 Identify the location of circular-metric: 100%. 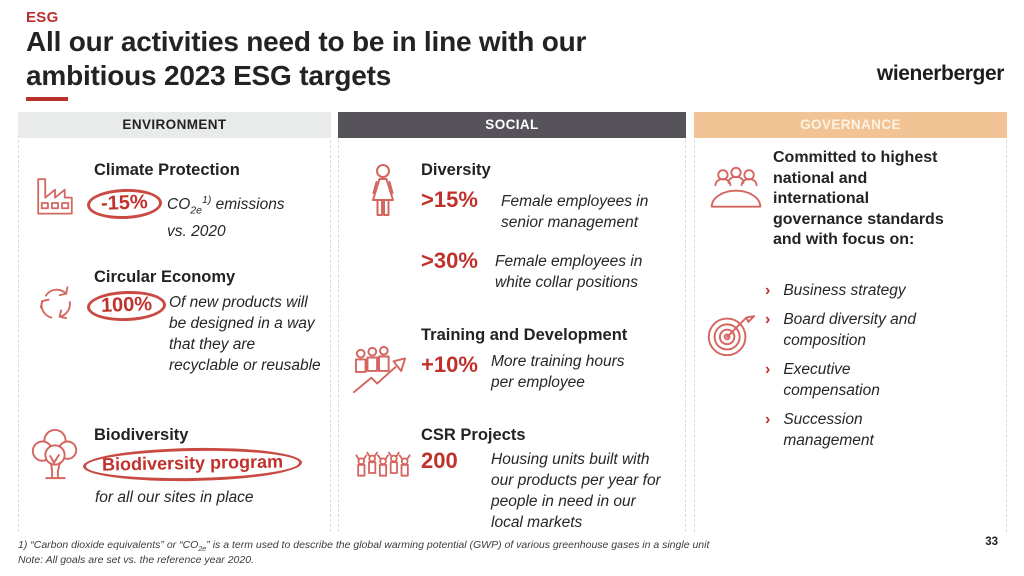
(126, 305).